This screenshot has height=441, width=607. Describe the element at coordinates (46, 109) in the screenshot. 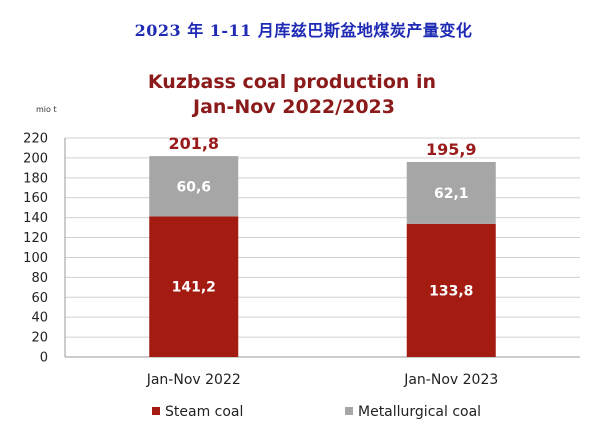

I see `unit-label: mio t` at that location.